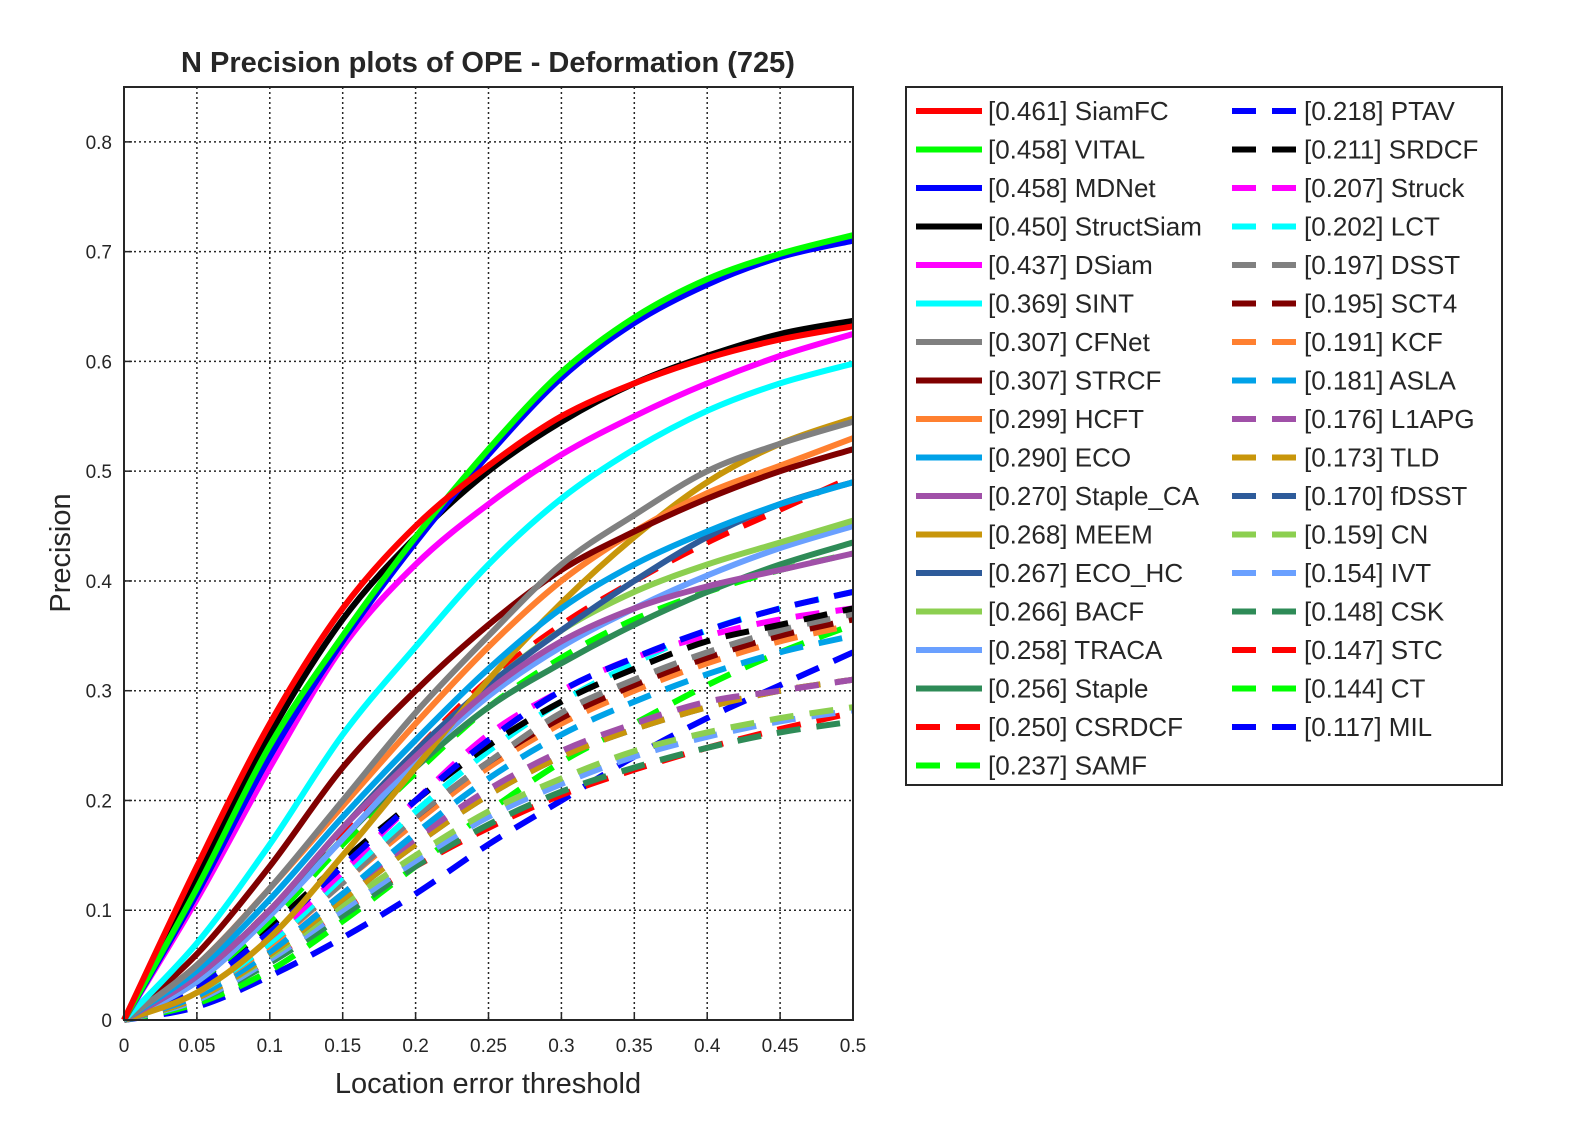 The width and height of the screenshot is (1590, 1148). What do you see at coordinates (1374, 612) in the screenshot?
I see `legend-label: [0.148] CSK` at bounding box center [1374, 612].